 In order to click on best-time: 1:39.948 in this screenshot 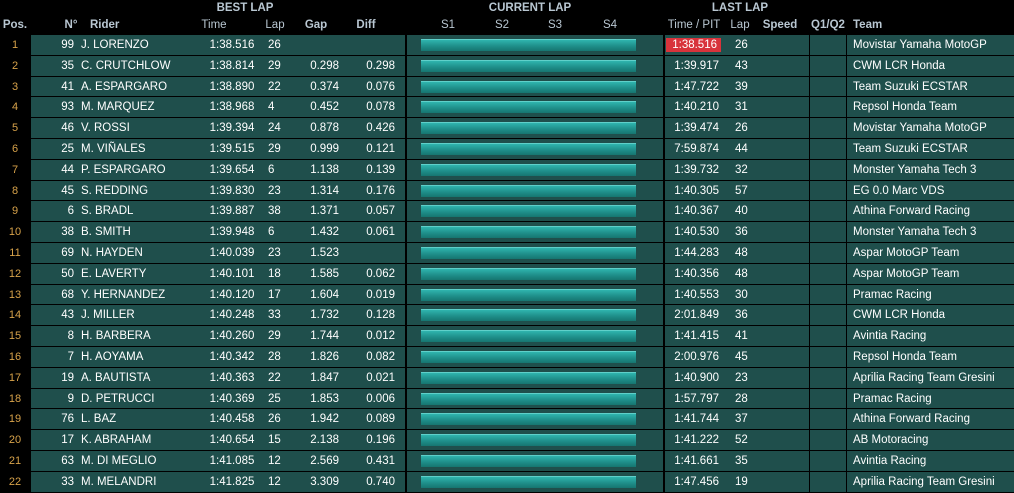, I will do `click(232, 232)`.